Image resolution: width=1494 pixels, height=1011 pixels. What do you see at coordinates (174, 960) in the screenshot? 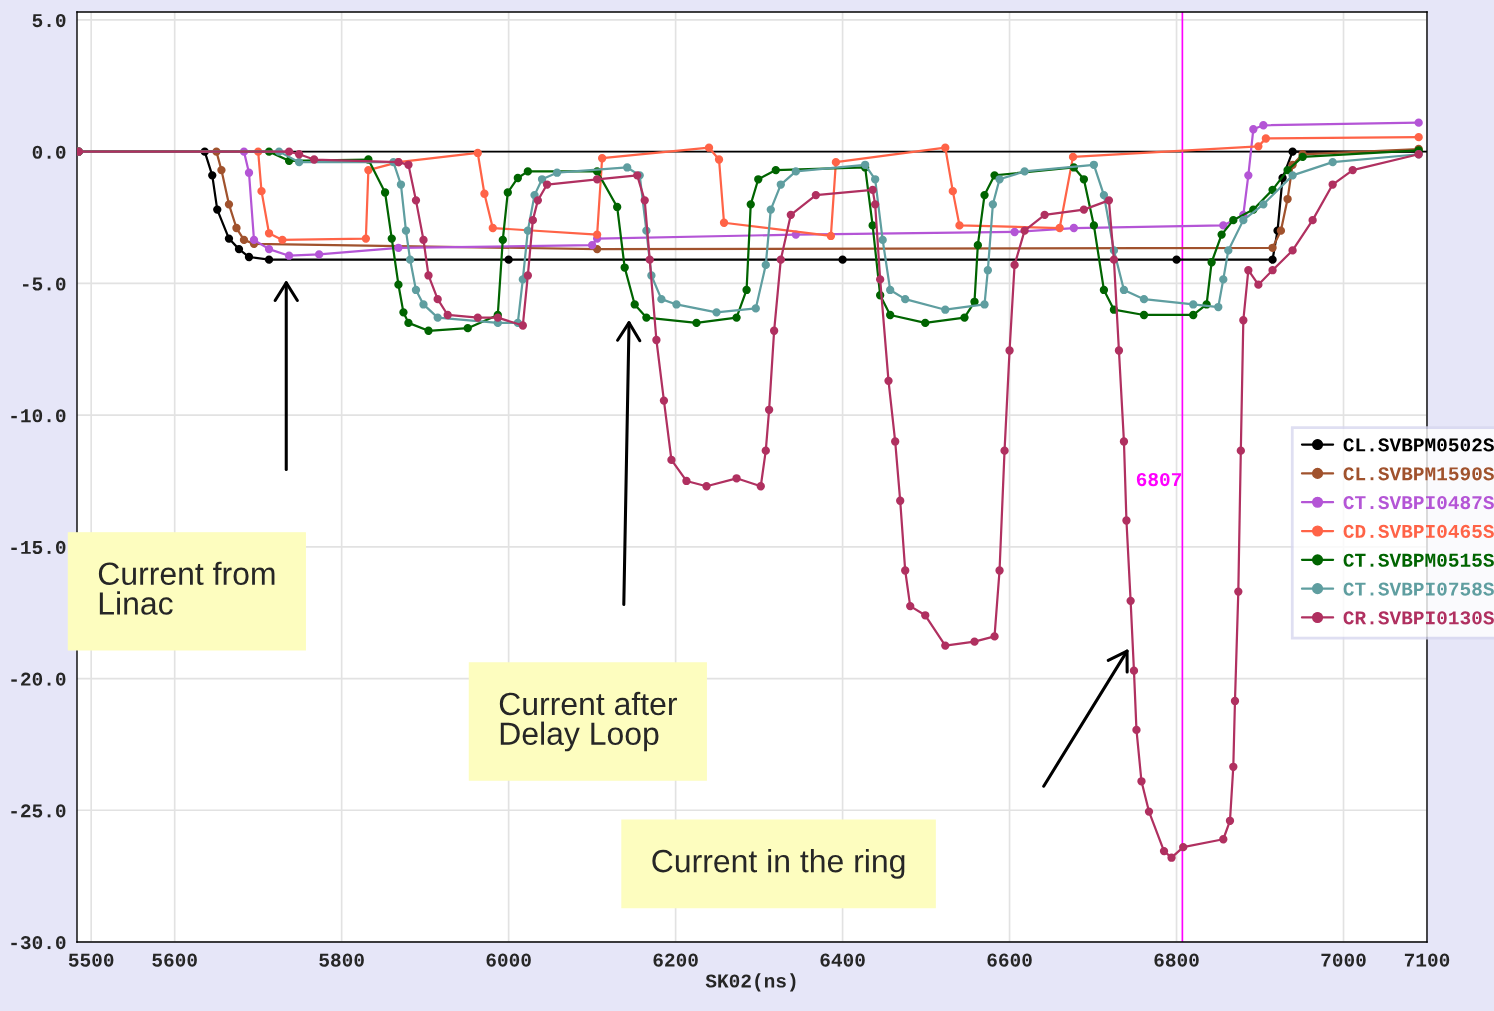
I see `x-tick-label: 5600` at bounding box center [174, 960].